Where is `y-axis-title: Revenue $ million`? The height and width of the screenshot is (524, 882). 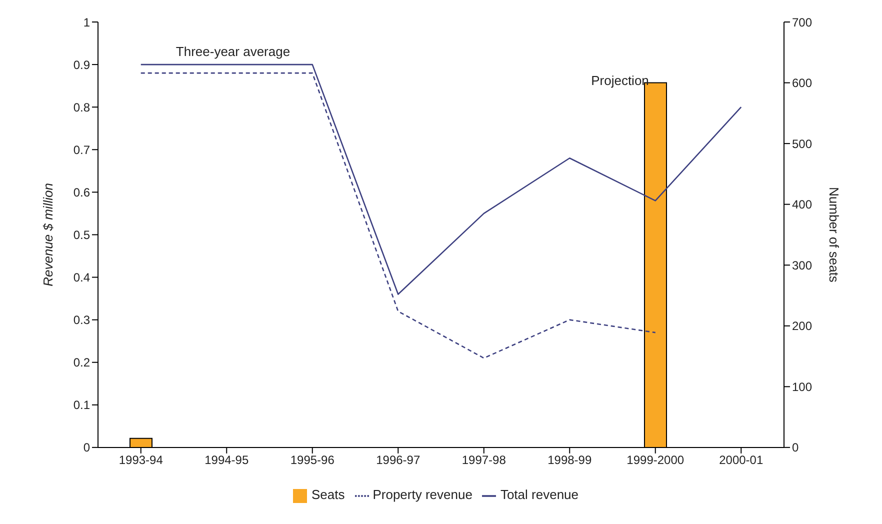
y-axis-title: Revenue $ million is located at coordinates (48, 234).